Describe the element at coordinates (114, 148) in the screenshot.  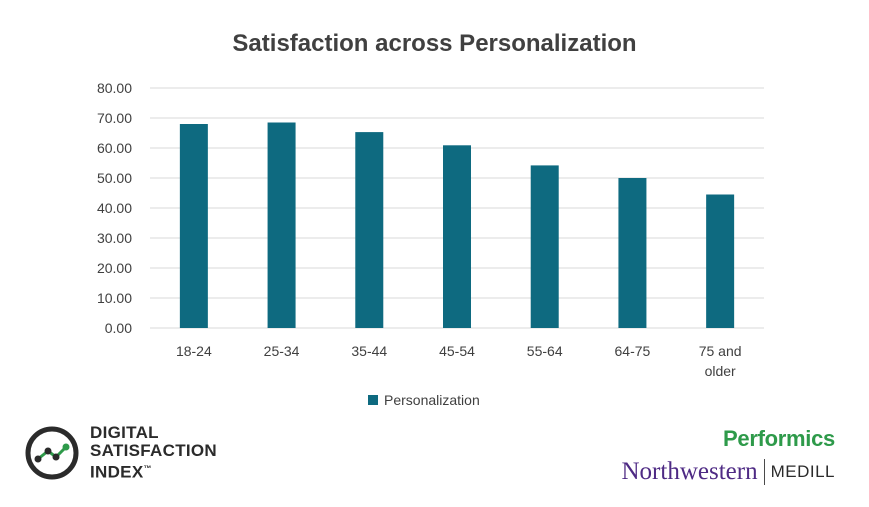
I see `y-tick-label: 60.00` at that location.